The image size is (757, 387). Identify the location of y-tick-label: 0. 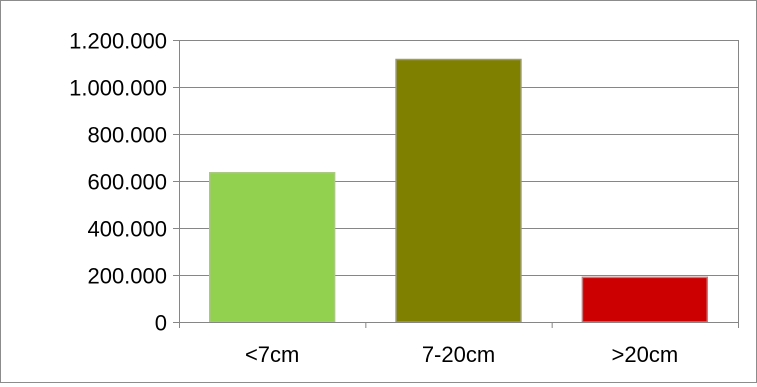
(161, 323).